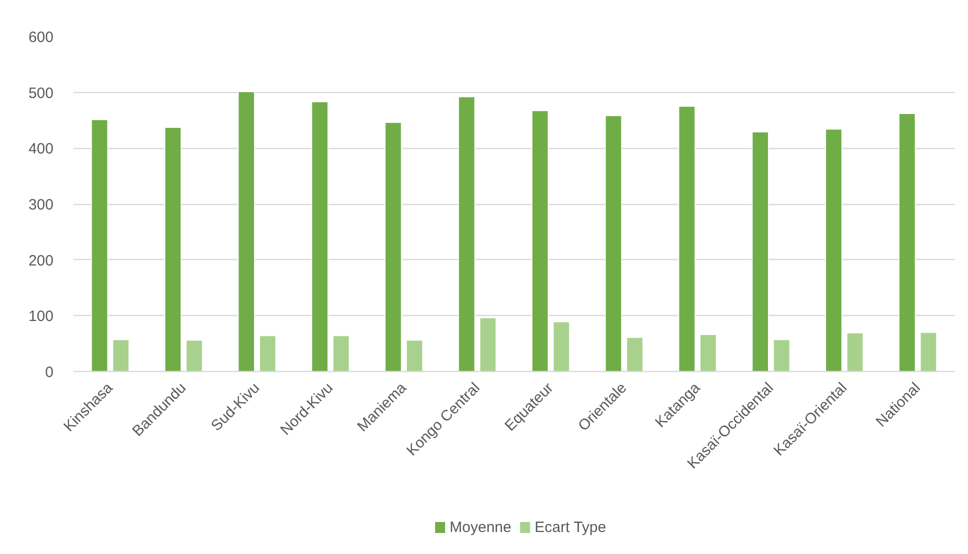 The height and width of the screenshot is (554, 968). What do you see at coordinates (41, 261) in the screenshot?
I see `y-tick-label: 200` at bounding box center [41, 261].